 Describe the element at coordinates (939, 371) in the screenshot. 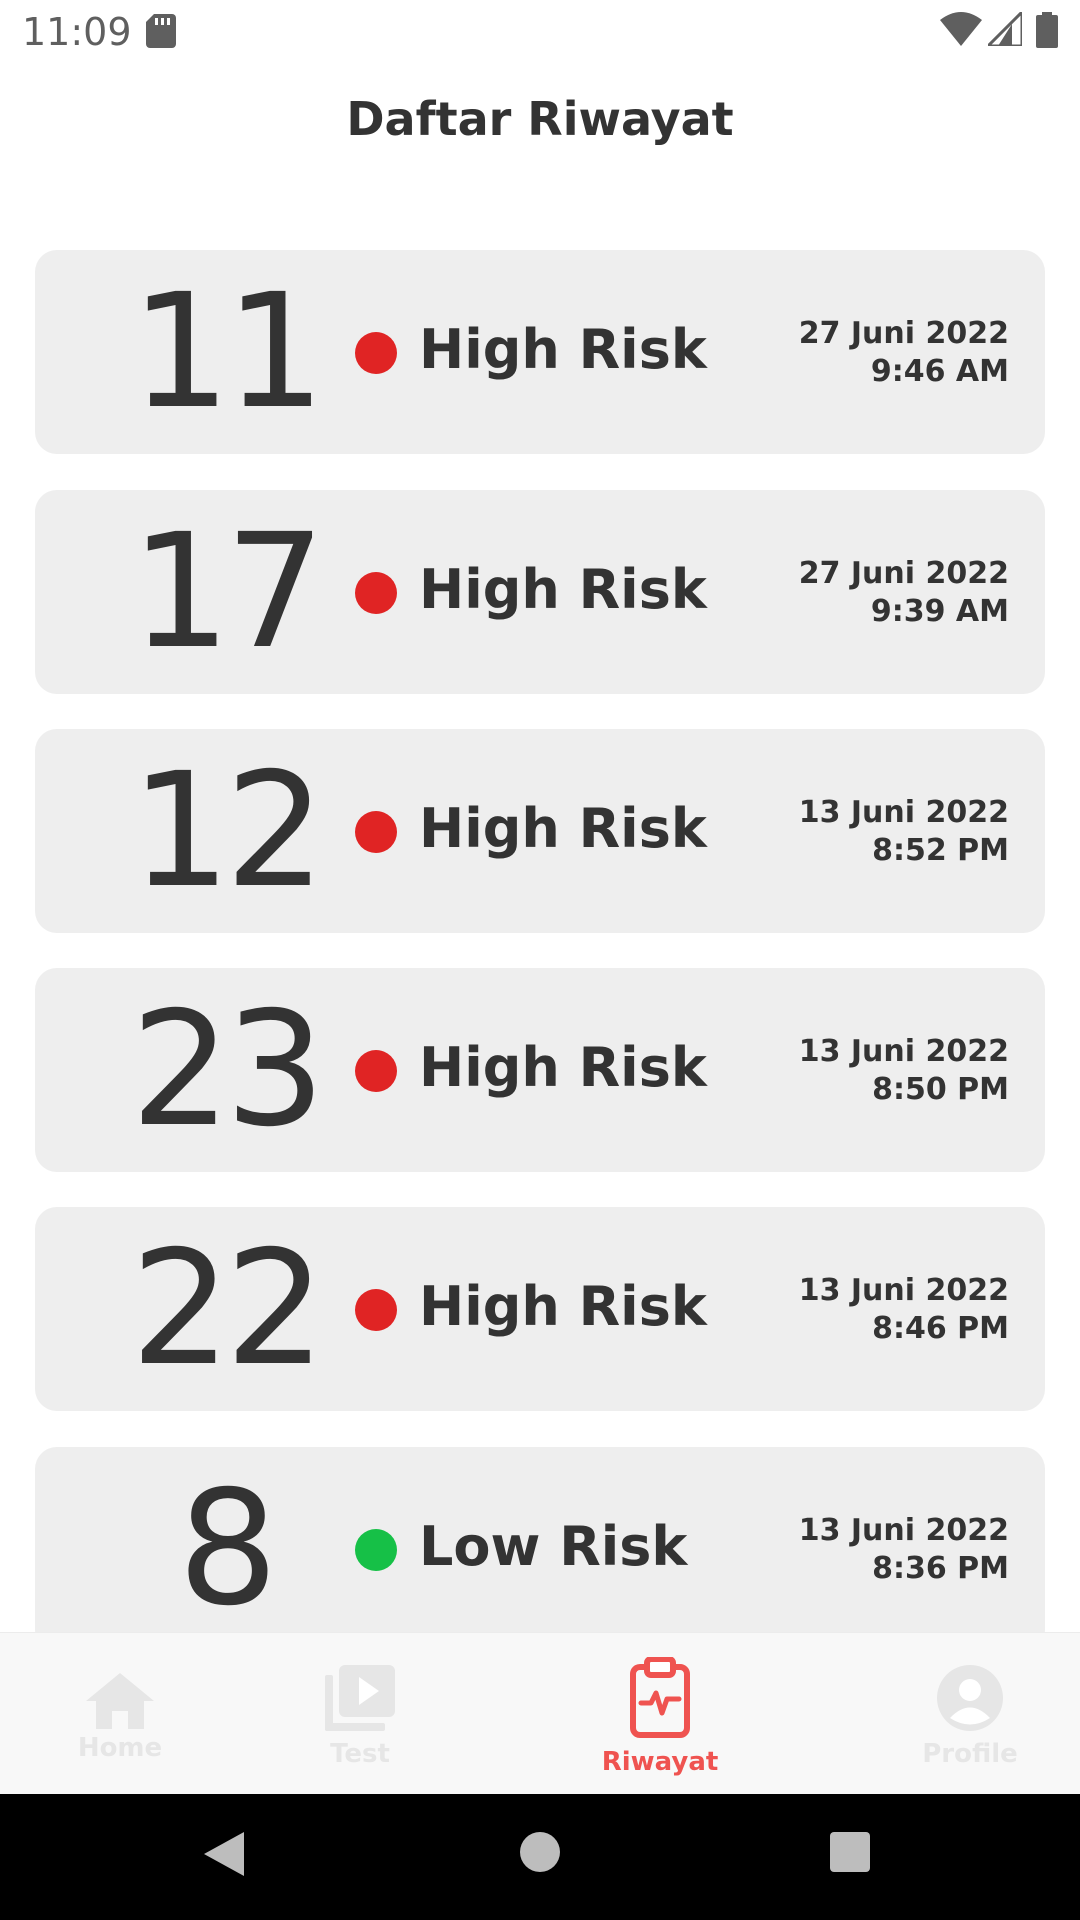

I see `history-time: 9:46 AM` at that location.